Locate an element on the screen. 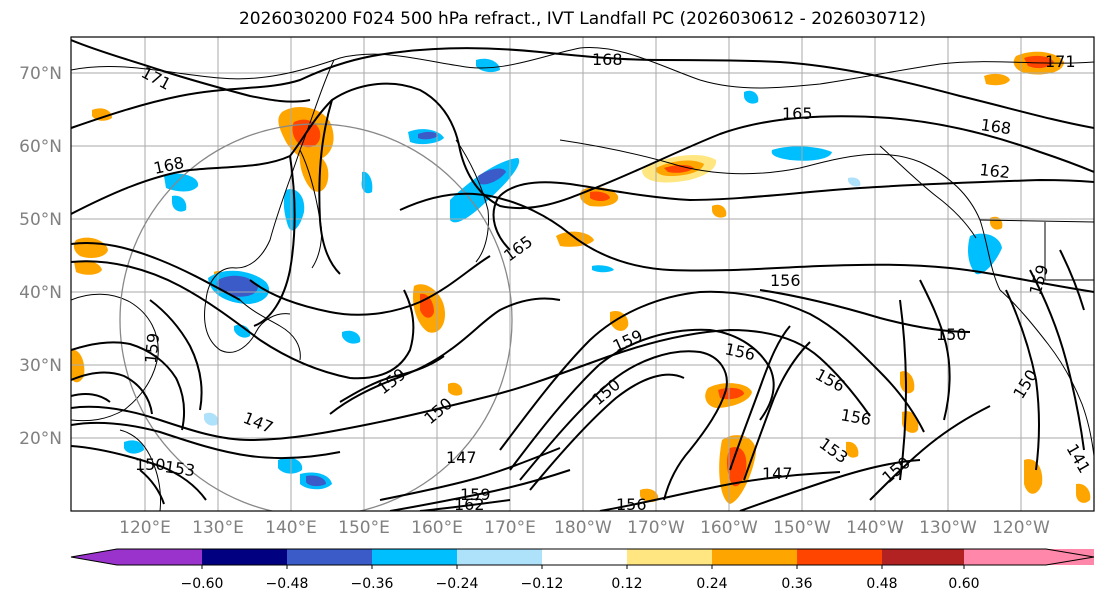 The image size is (1105, 604). lat-label: 50°N is located at coordinates (40, 220).